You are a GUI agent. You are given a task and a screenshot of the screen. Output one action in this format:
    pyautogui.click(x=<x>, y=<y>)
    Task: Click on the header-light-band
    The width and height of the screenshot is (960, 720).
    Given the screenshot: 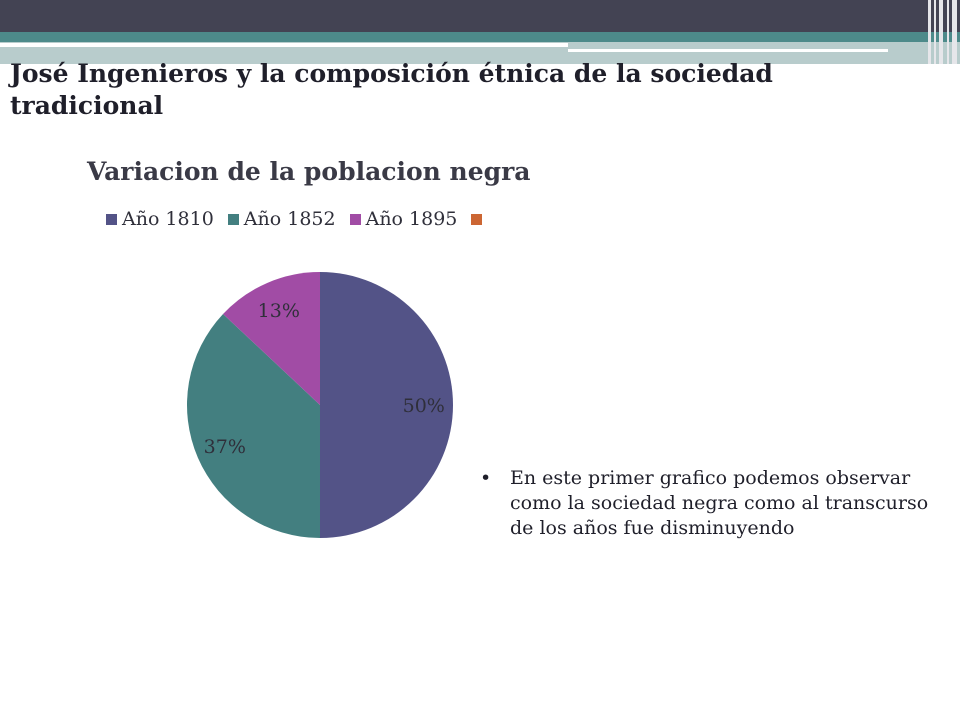 What is the action you would take?
    pyautogui.click(x=480, y=53)
    